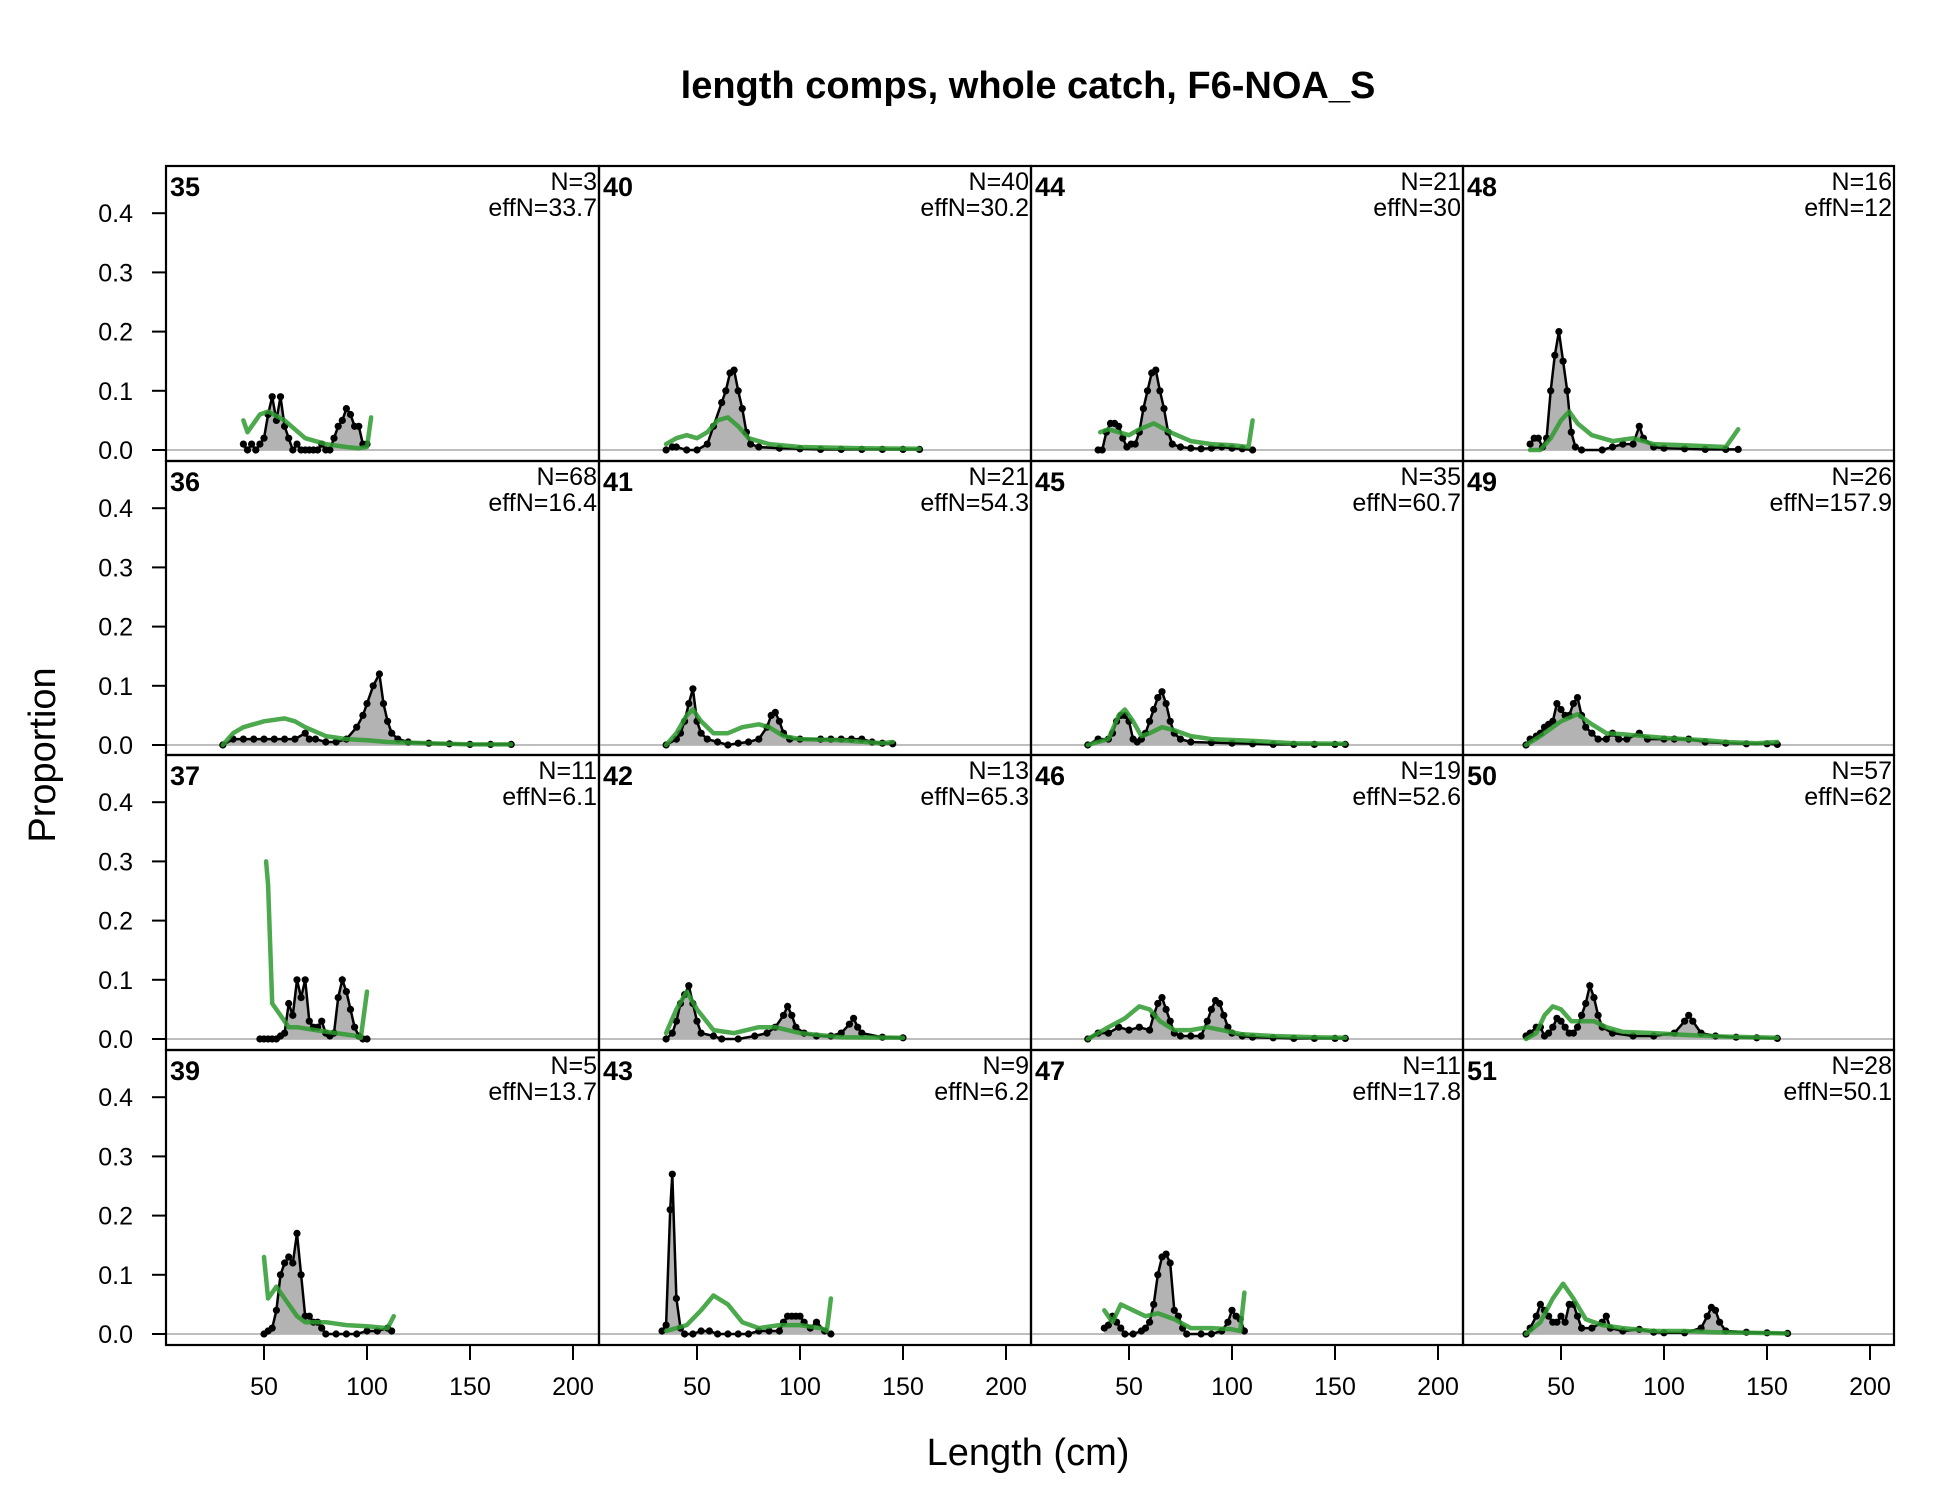 Image resolution: width=1950 pixels, height=1500 pixels. Describe the element at coordinates (1482, 482) in the screenshot. I see `panel-year-label: 49` at that location.